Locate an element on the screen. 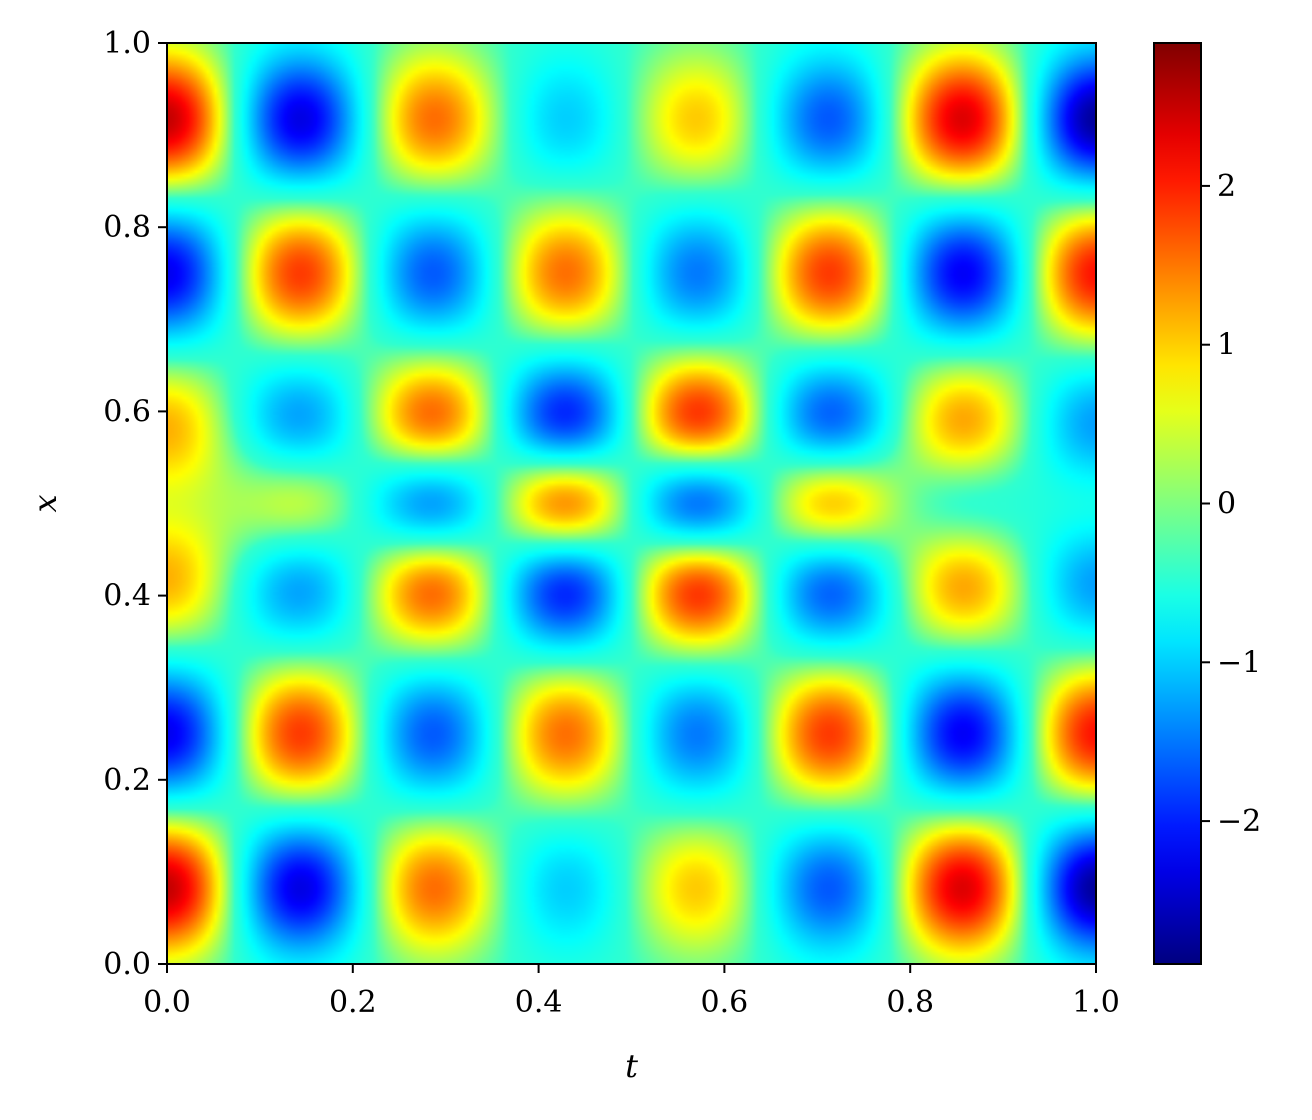 This screenshot has height=1120, width=1312. colorbar-tick-label: 2 is located at coordinates (1226, 186).